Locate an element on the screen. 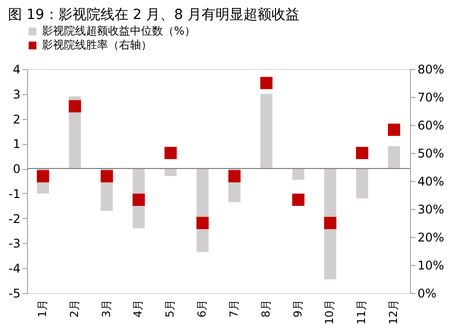 This screenshot has width=452, height=332. y-tick-label: -2 is located at coordinates (14, 219).